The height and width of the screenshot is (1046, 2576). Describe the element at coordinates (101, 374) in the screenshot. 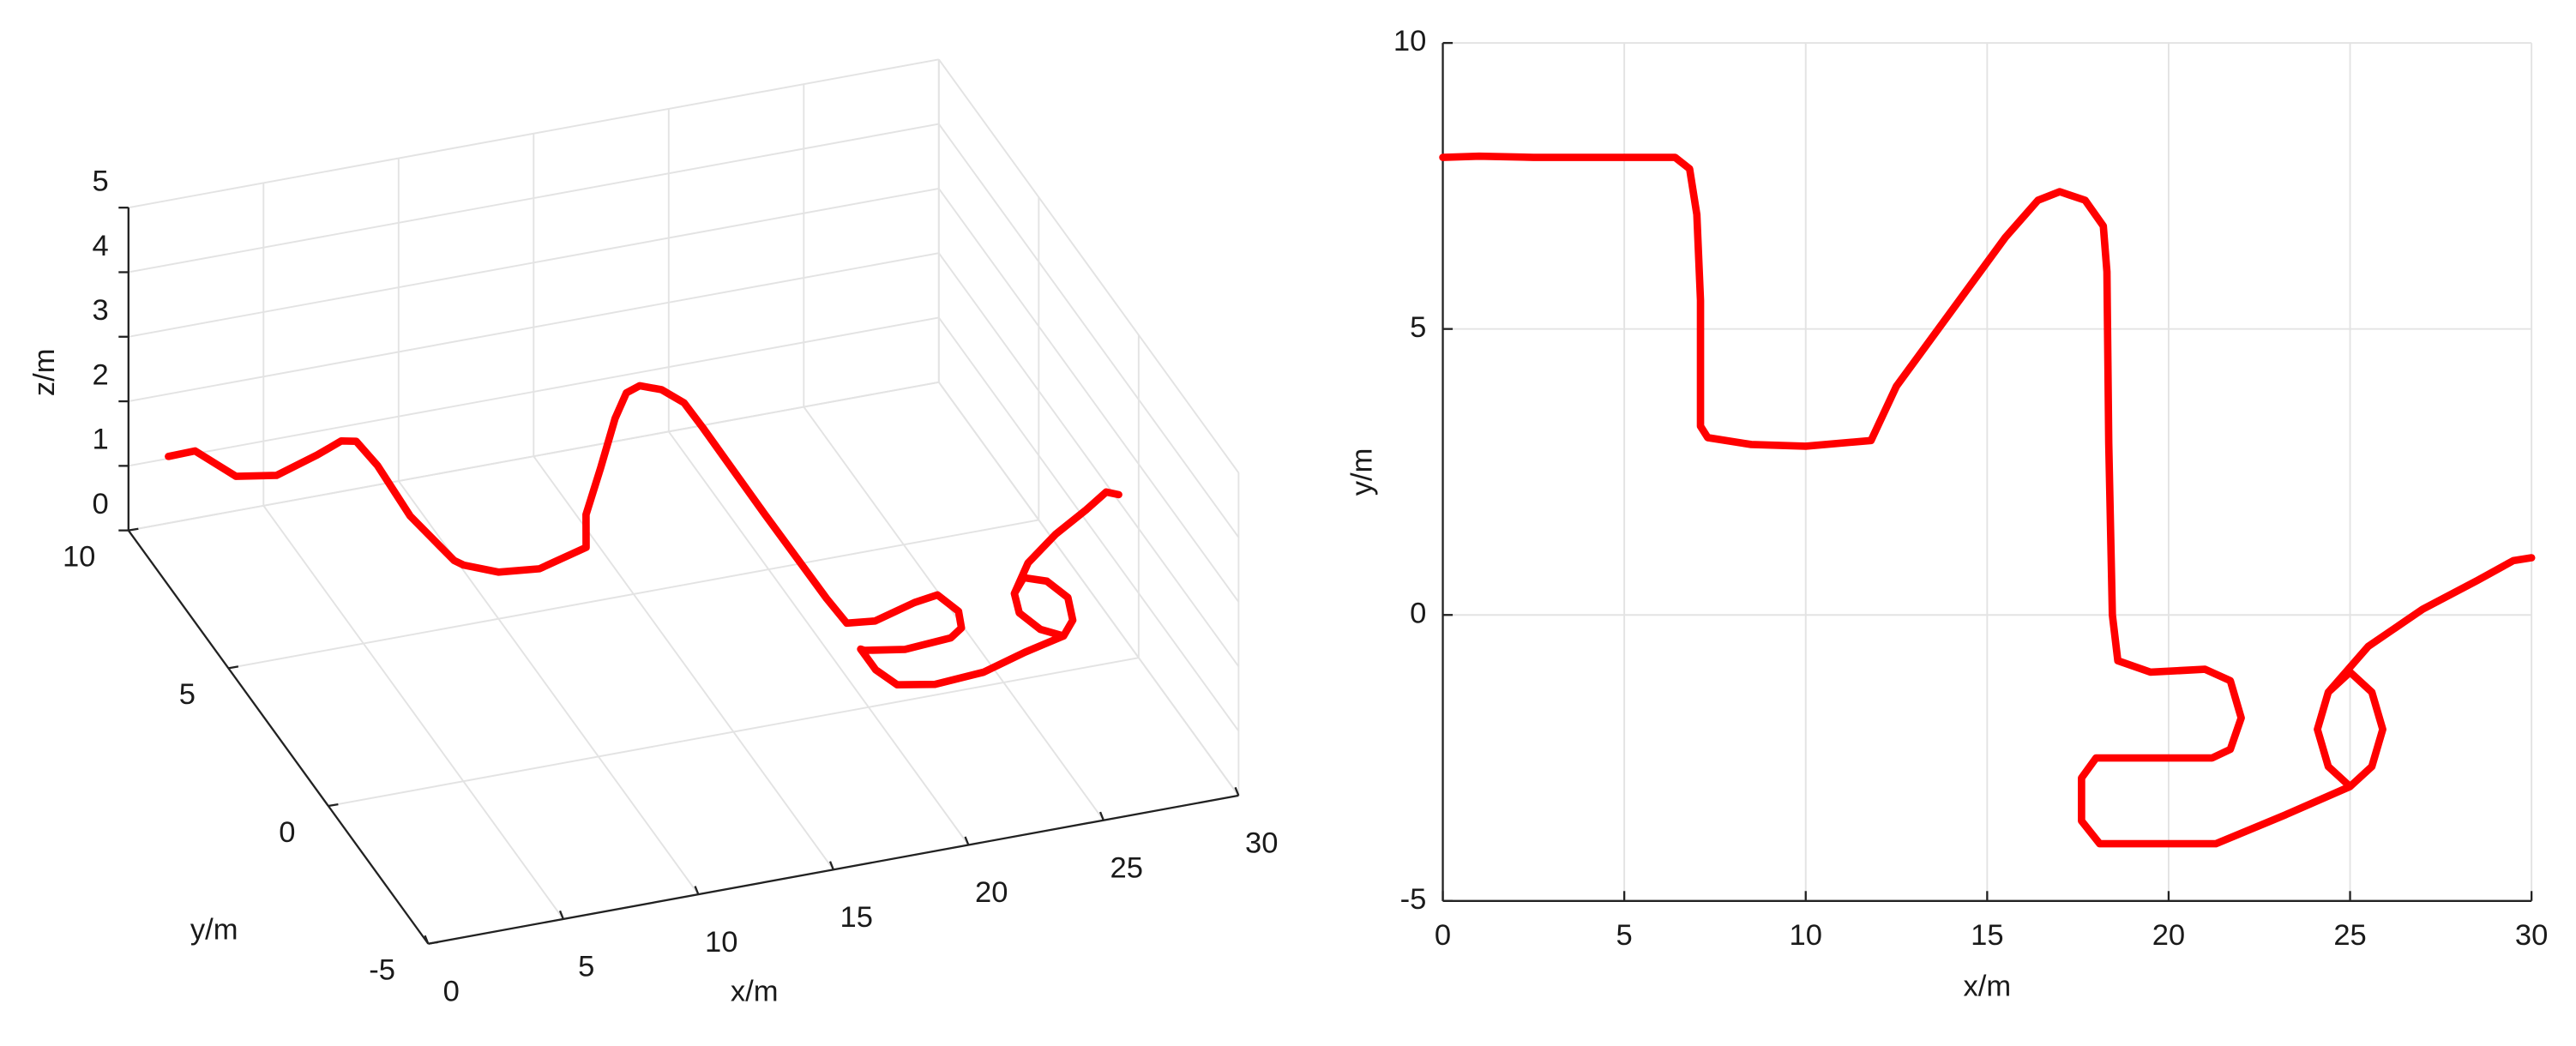

I see `z-tick-label: 2` at that location.